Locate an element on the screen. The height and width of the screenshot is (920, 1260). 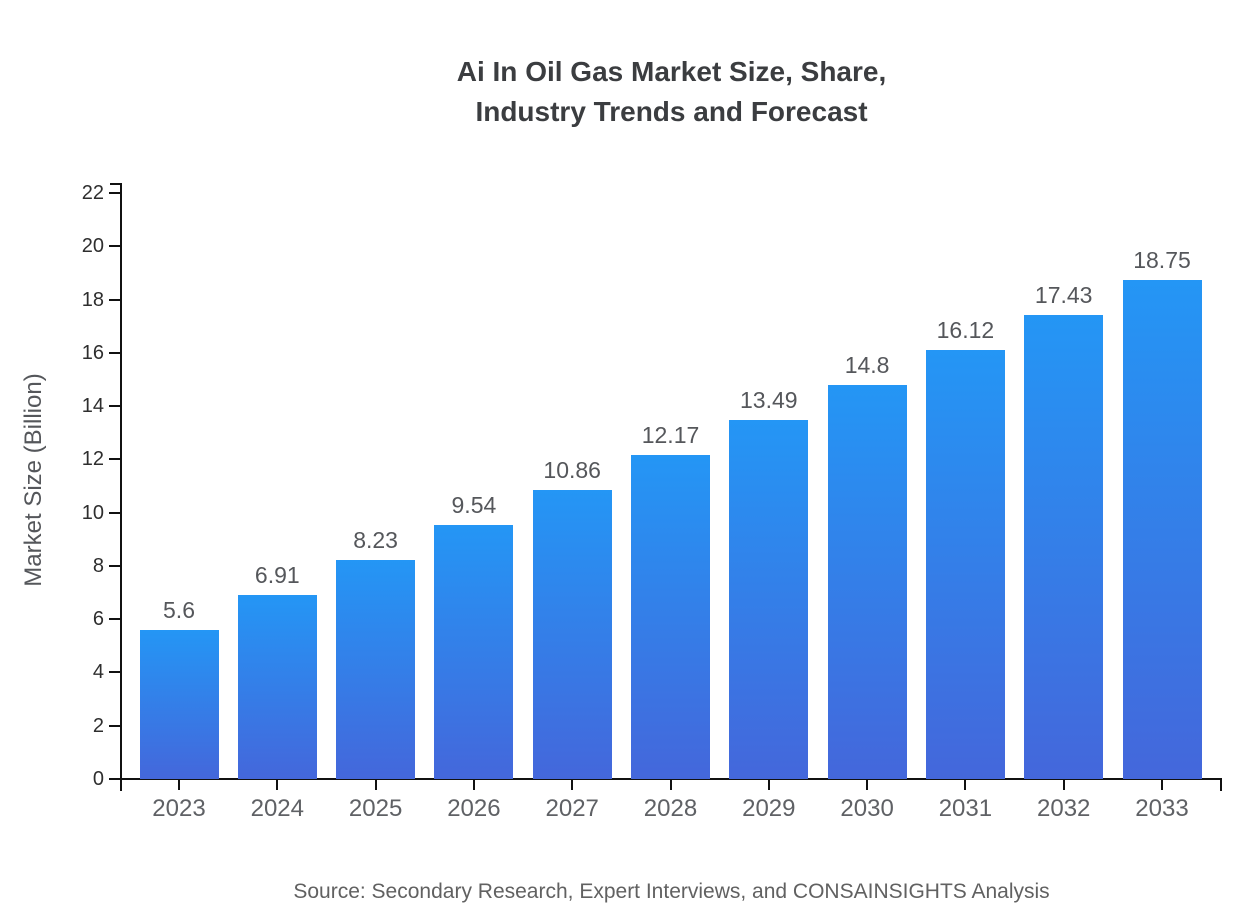
y-axis-tick-label: 22 is located at coordinates (92, 193).